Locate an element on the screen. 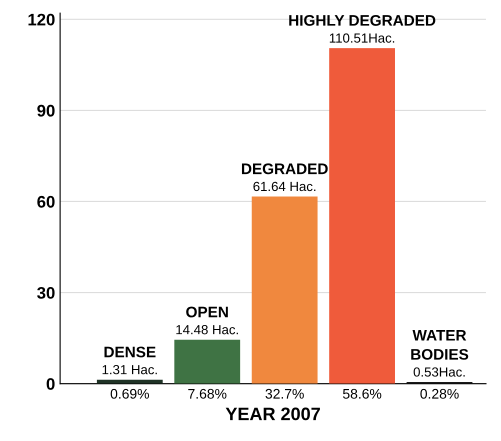 The height and width of the screenshot is (441, 501). y-tick-label: 30 is located at coordinates (46, 292).